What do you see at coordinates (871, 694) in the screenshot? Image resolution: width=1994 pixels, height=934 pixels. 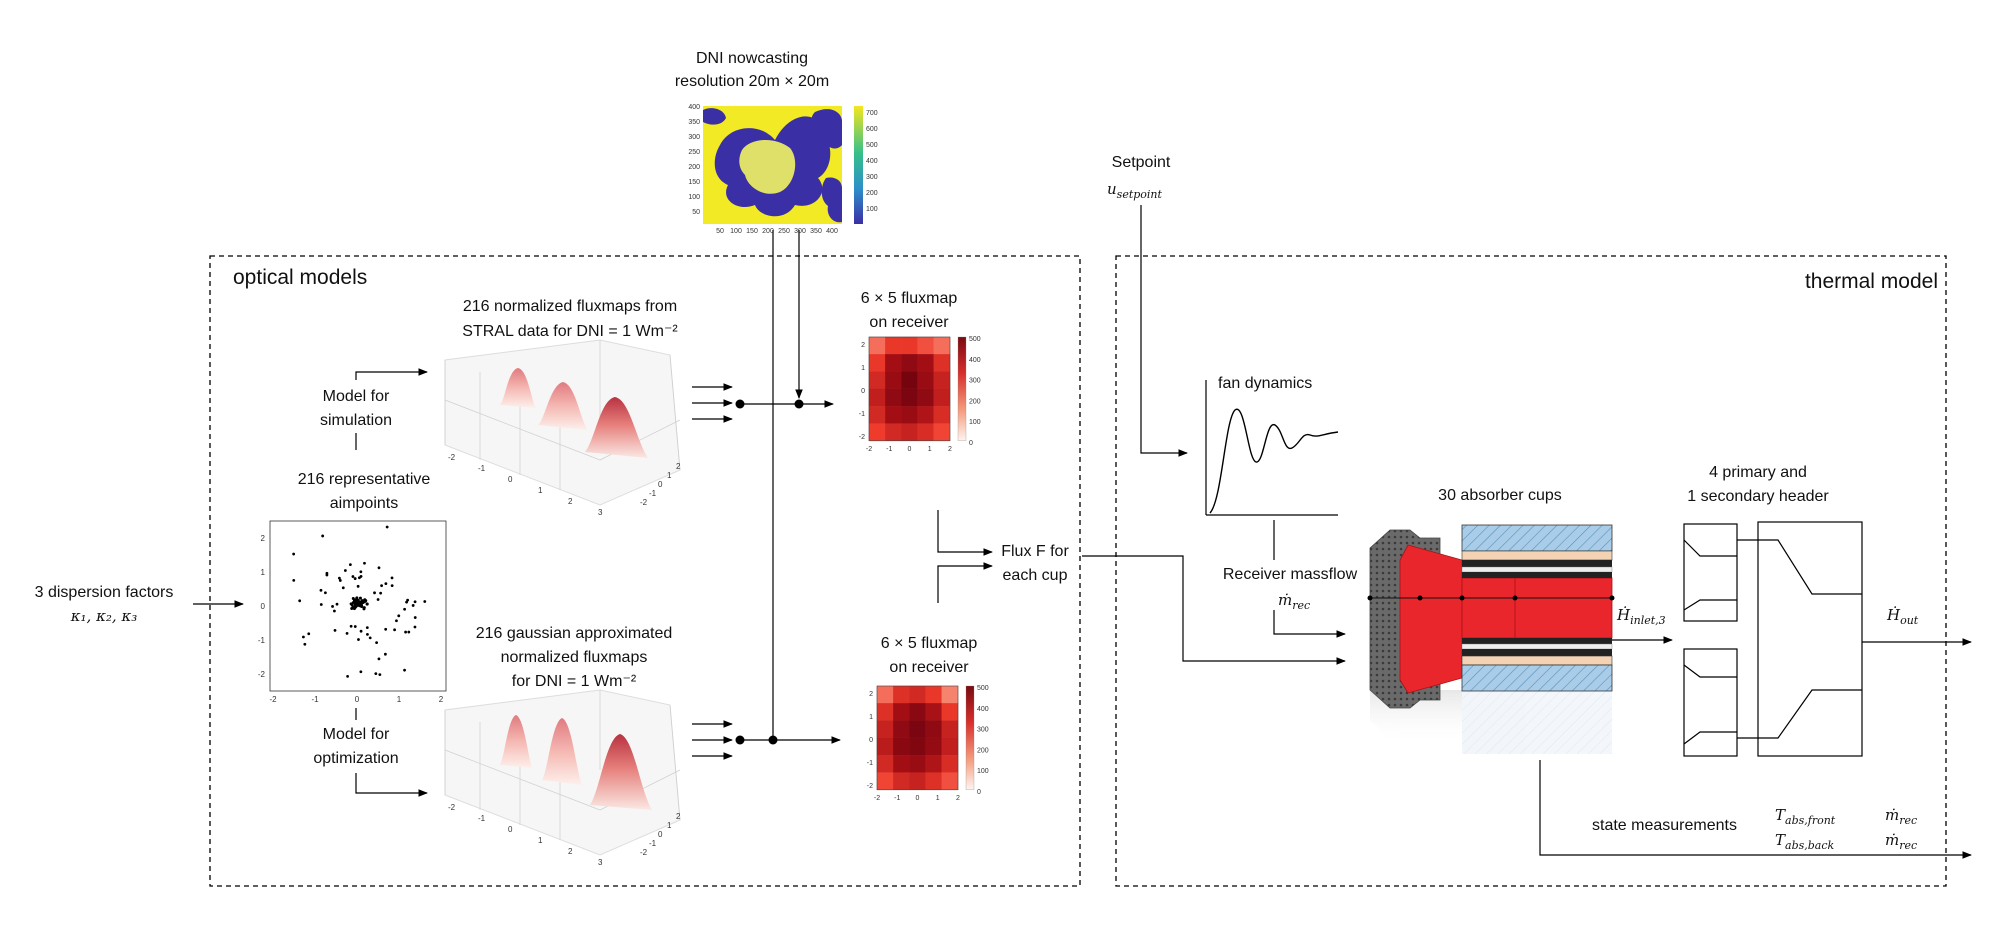 I see `fluxmap-y-tick: 2` at bounding box center [871, 694].